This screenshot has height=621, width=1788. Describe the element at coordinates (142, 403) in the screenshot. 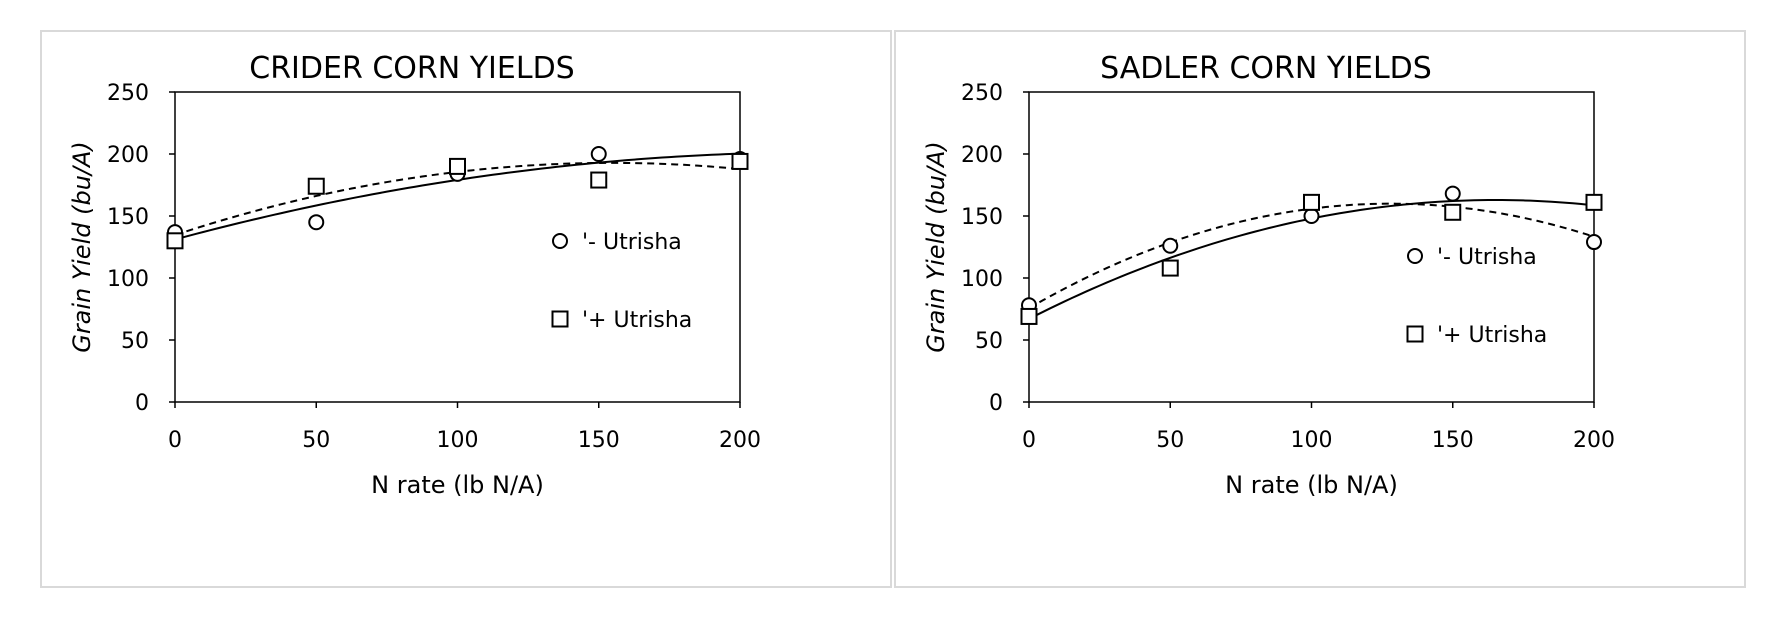

I see `crider-y-tick-label: 0` at that location.